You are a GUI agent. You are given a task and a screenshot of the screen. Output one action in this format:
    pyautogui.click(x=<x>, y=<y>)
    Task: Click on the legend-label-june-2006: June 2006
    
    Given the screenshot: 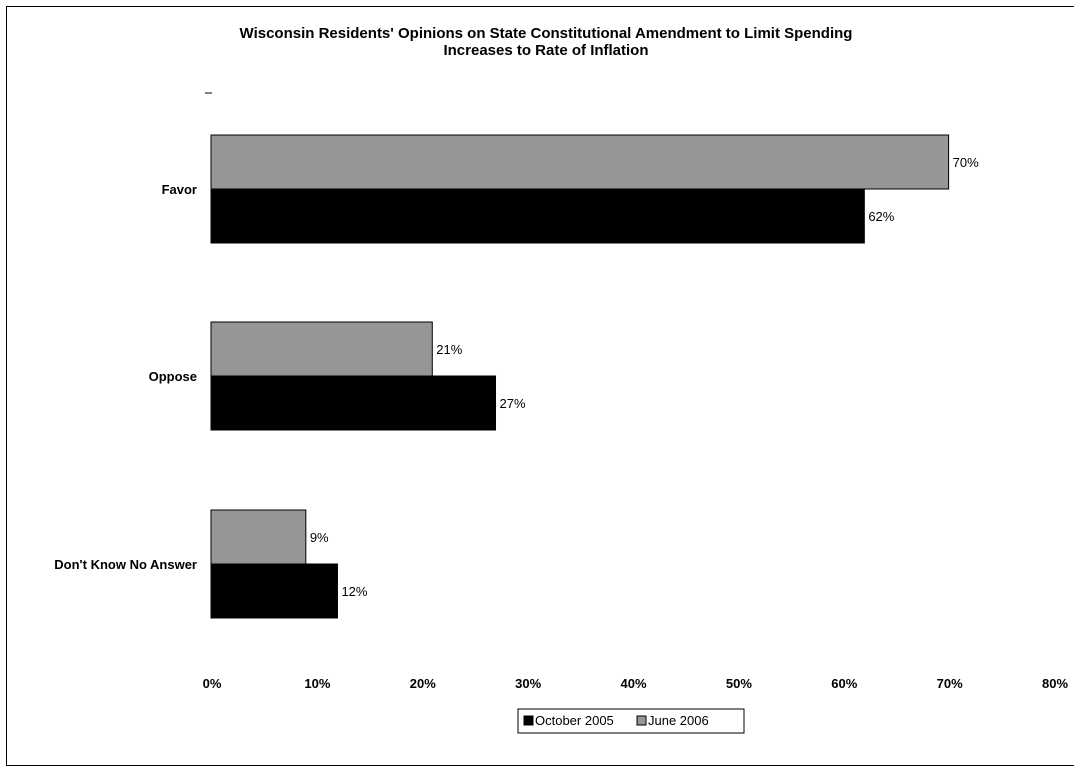 What is the action you would take?
    pyautogui.click(x=678, y=720)
    